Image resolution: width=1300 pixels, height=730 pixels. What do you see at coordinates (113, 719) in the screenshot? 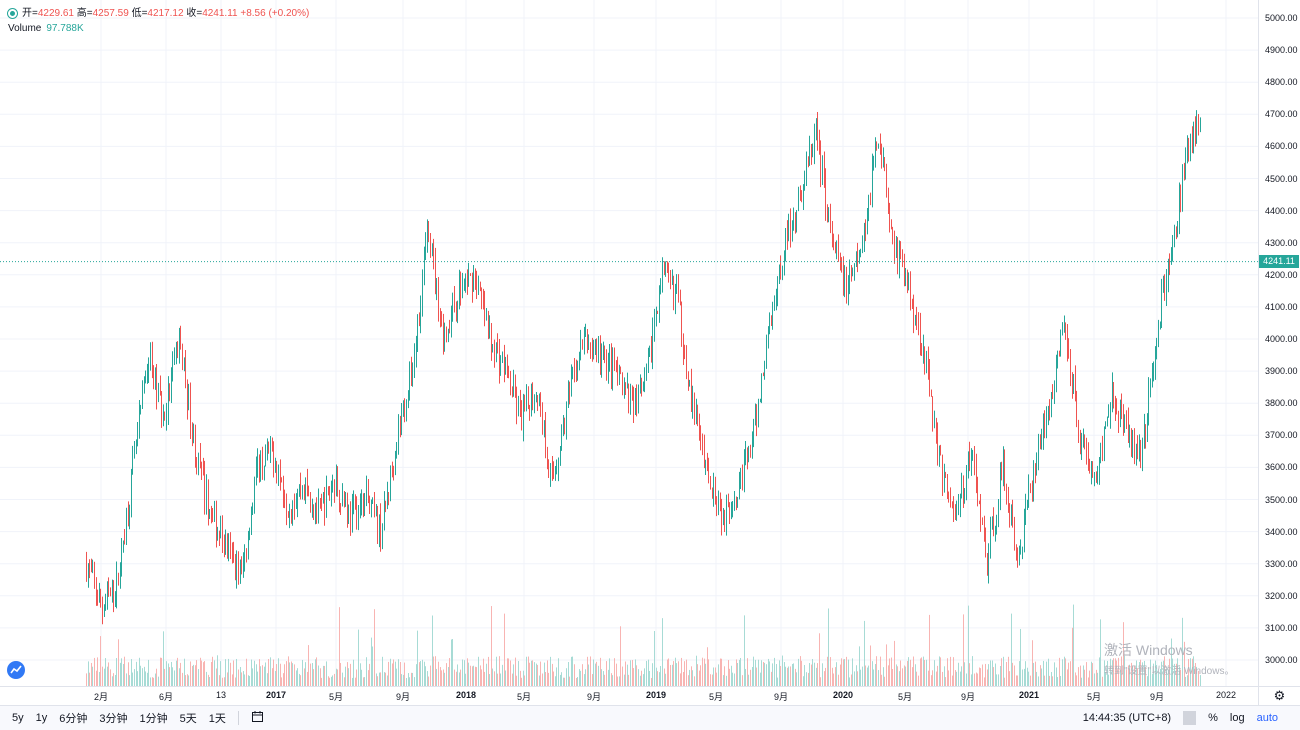
I see `range-3min-button: 3分钟` at bounding box center [113, 719].